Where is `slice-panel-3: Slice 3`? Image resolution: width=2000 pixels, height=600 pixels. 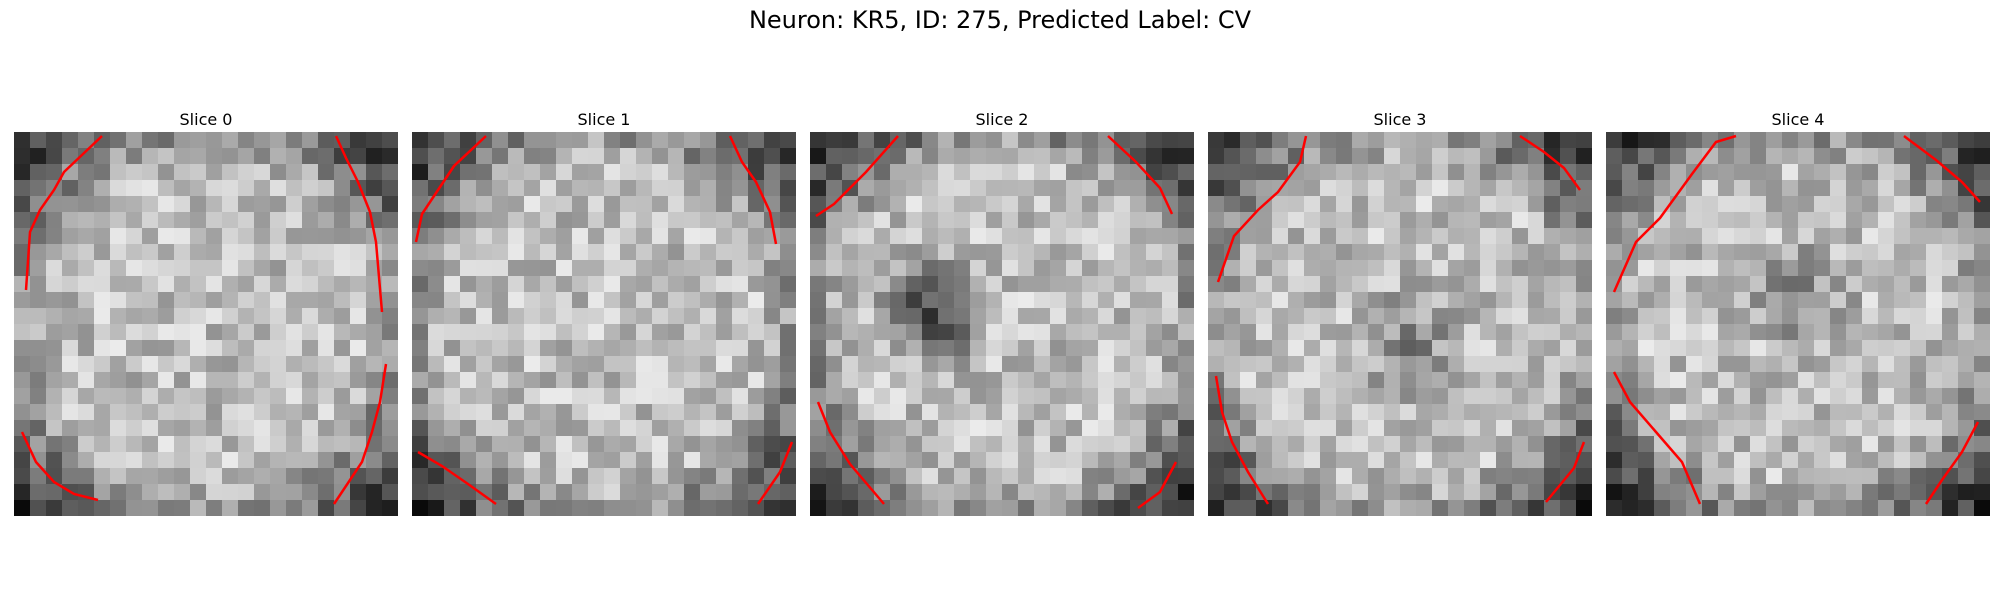 slice-panel-3: Slice 3 is located at coordinates (1400, 312).